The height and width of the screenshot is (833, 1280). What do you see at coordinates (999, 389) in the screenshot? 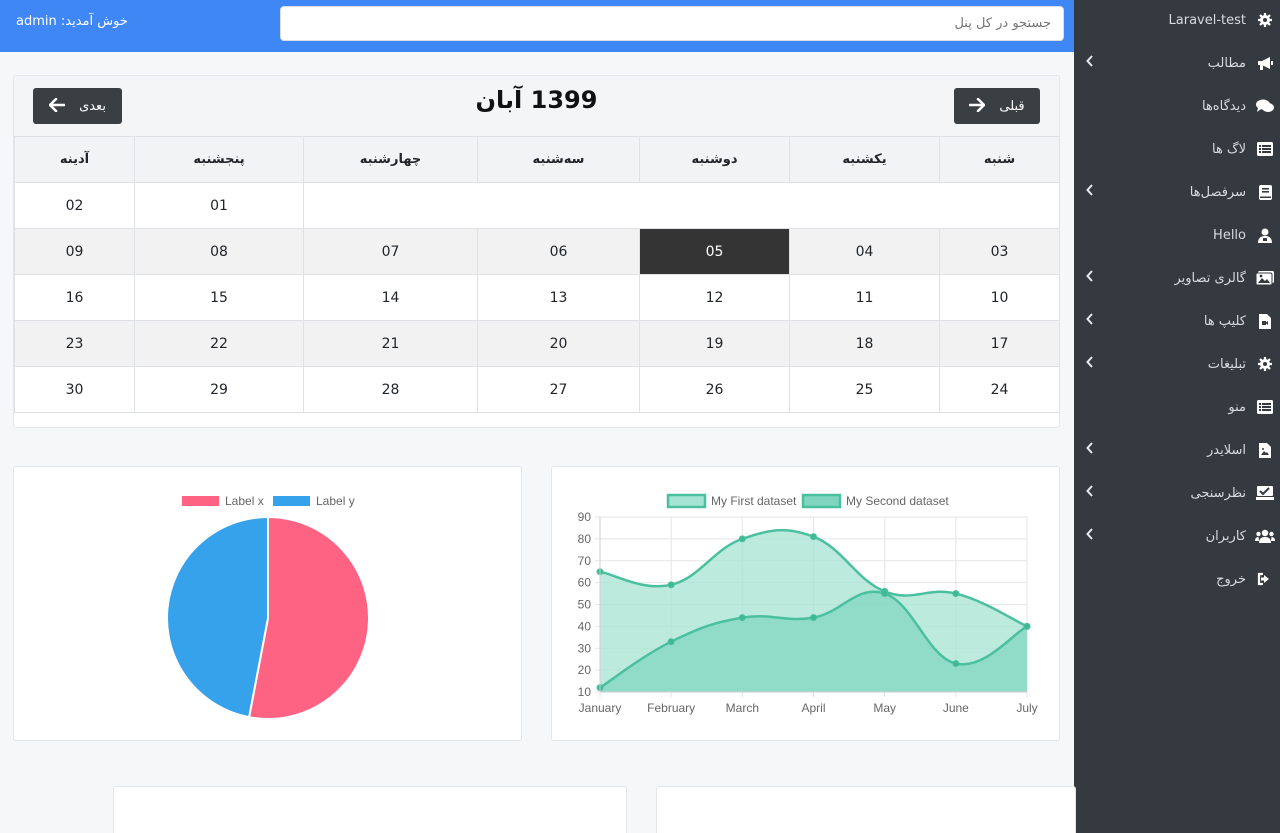
I see `calendar-day-cell: 24` at bounding box center [999, 389].